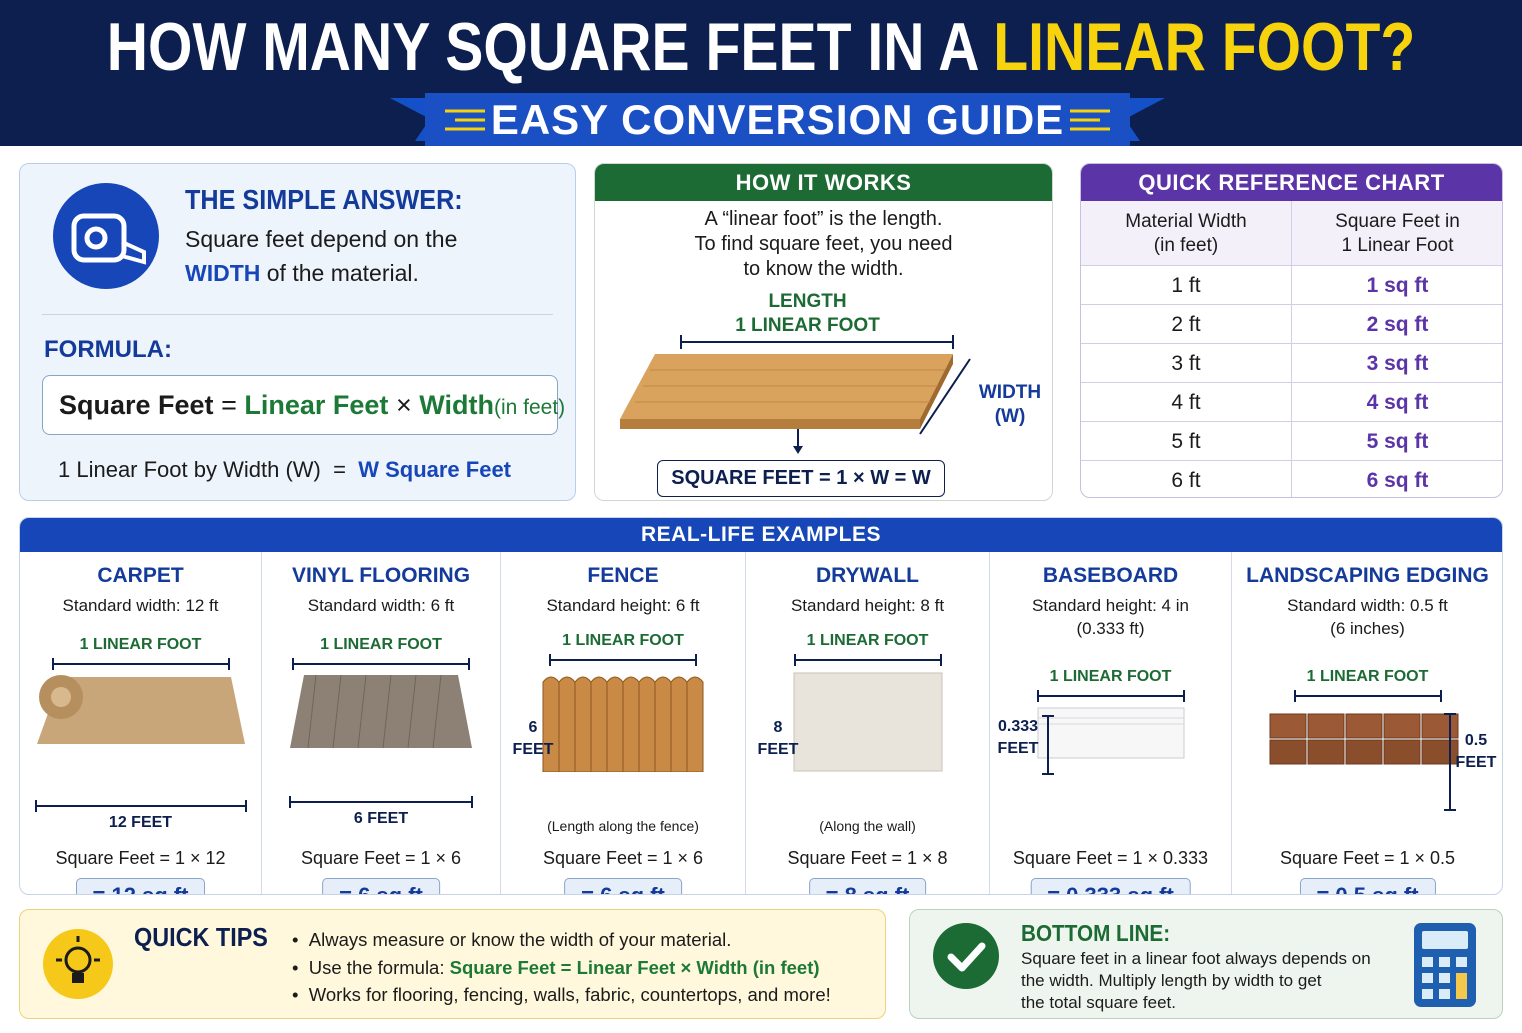  Describe the element at coordinates (807, 314) in the screenshot. I see `length-label: LENGTH 1 LINEAR FOOT` at that location.